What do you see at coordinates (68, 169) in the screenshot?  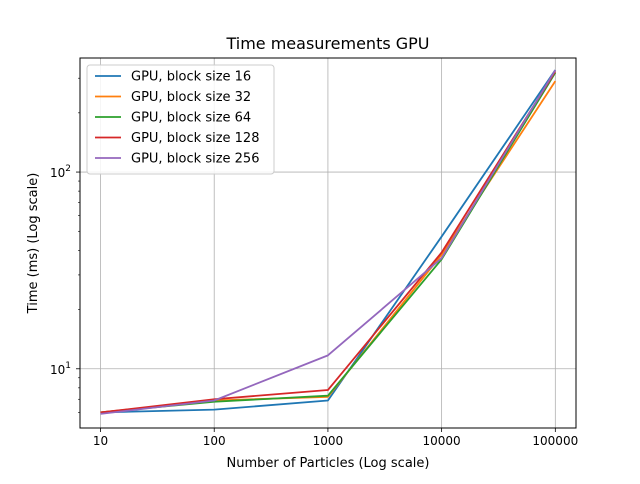 I see `y-tick-exponent: 2` at bounding box center [68, 169].